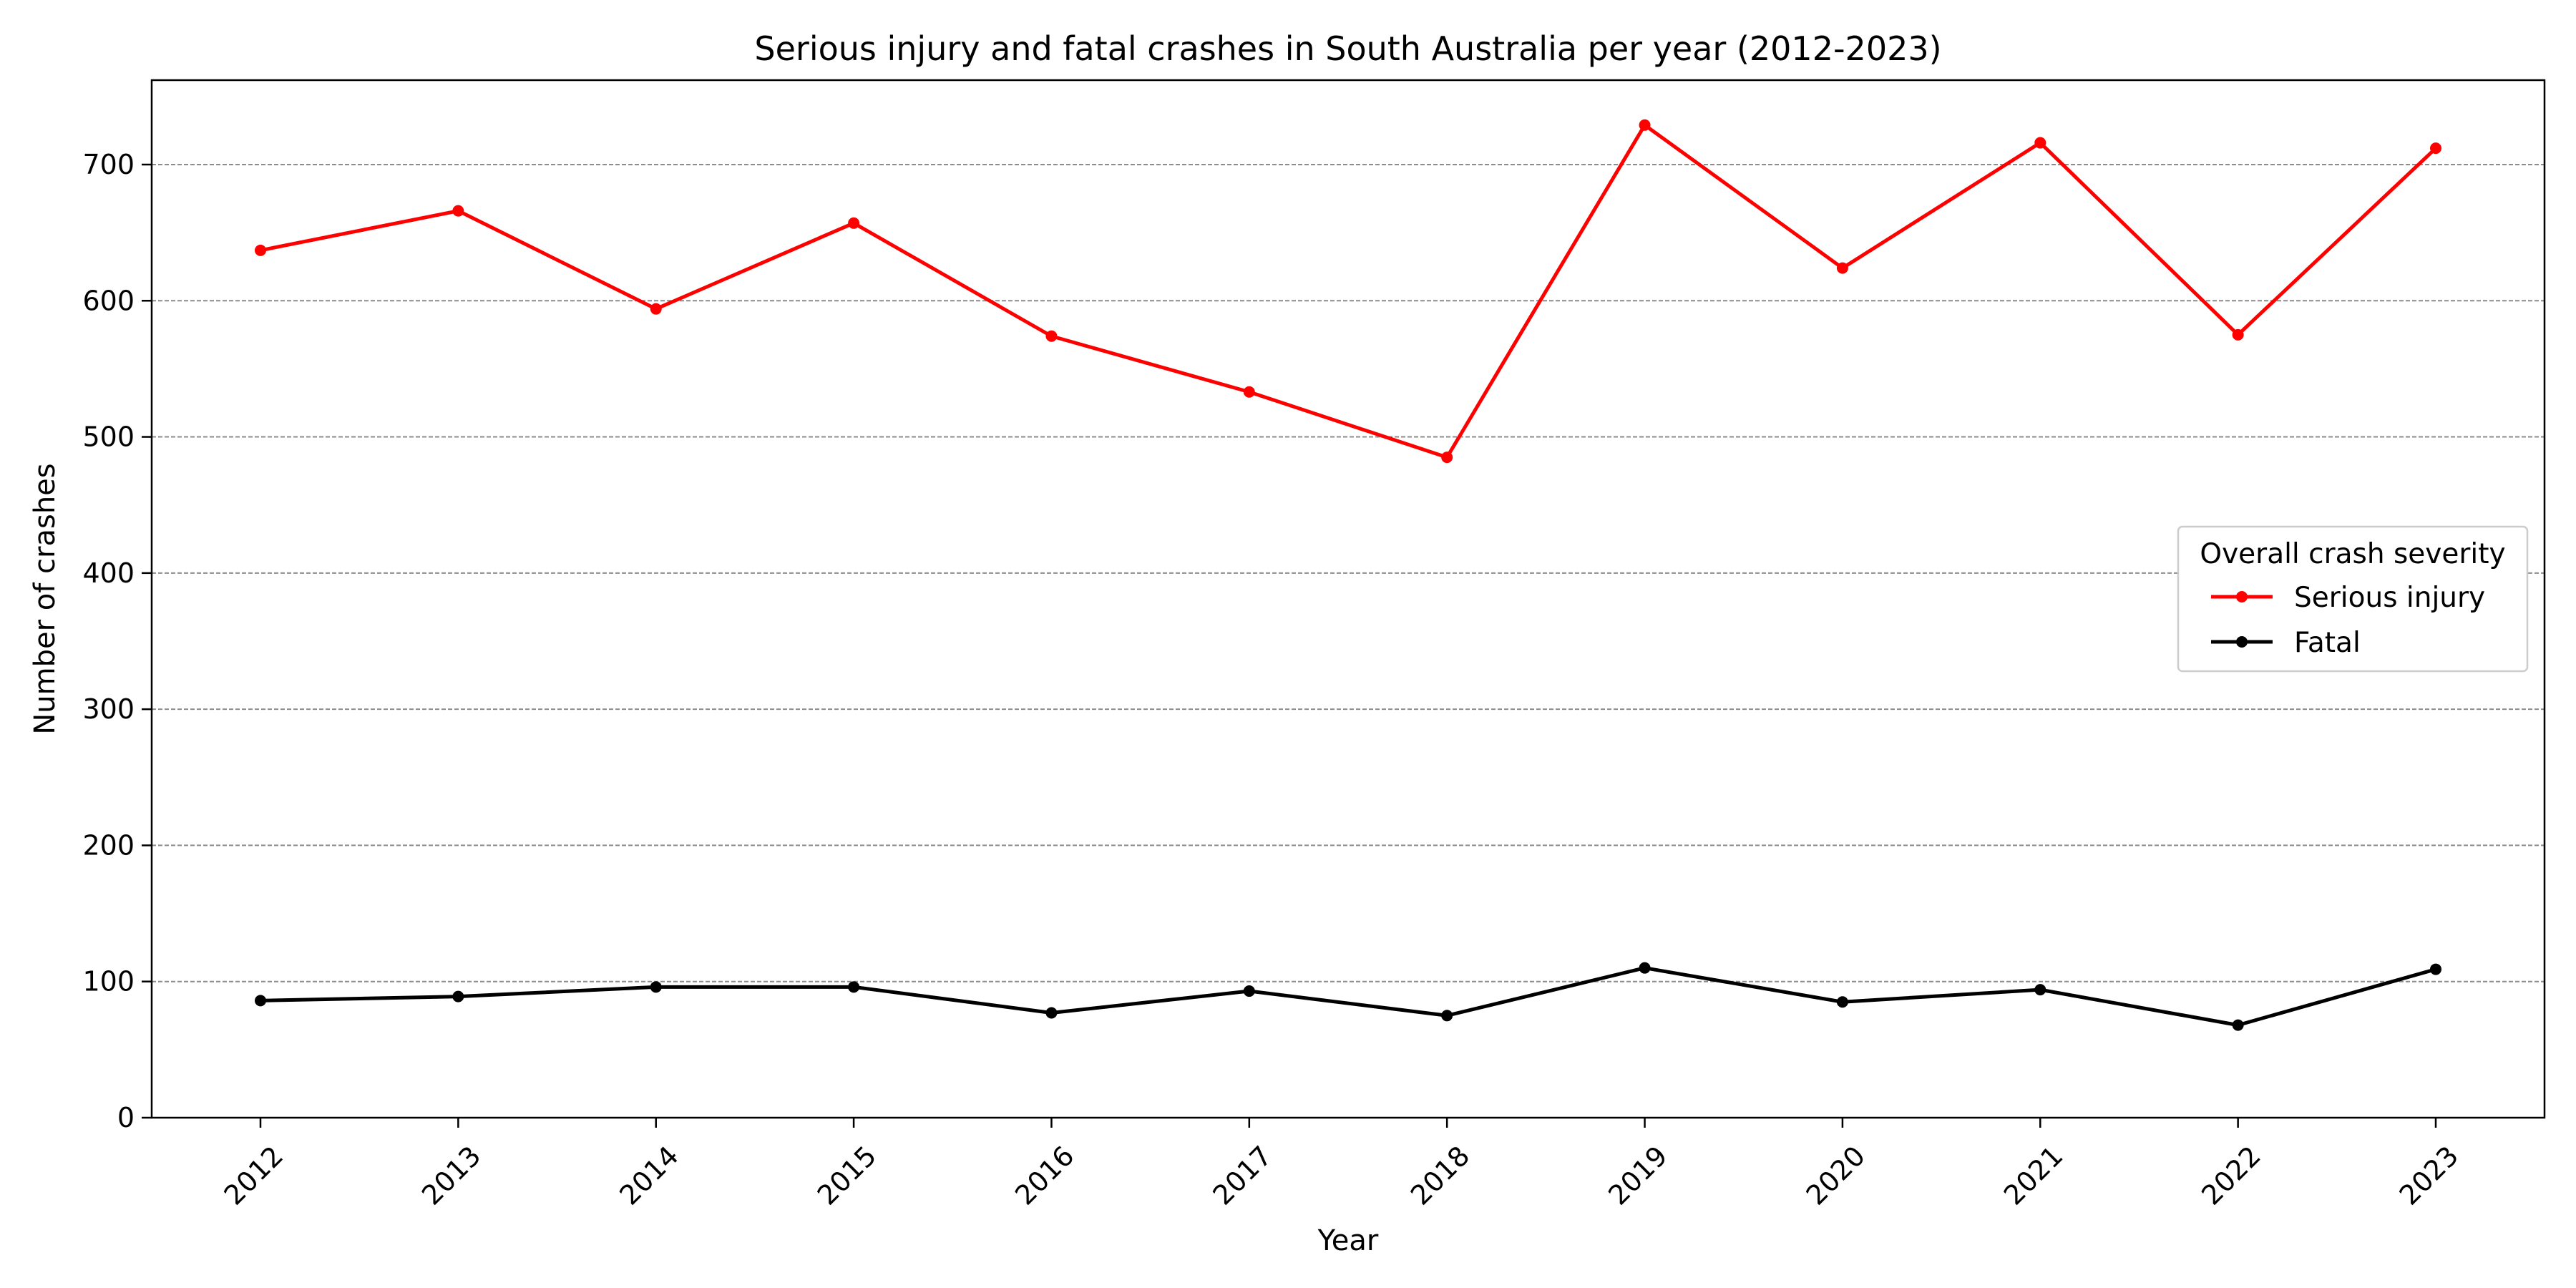  I want to click on y-axis-label: Number of crashes, so click(45, 598).